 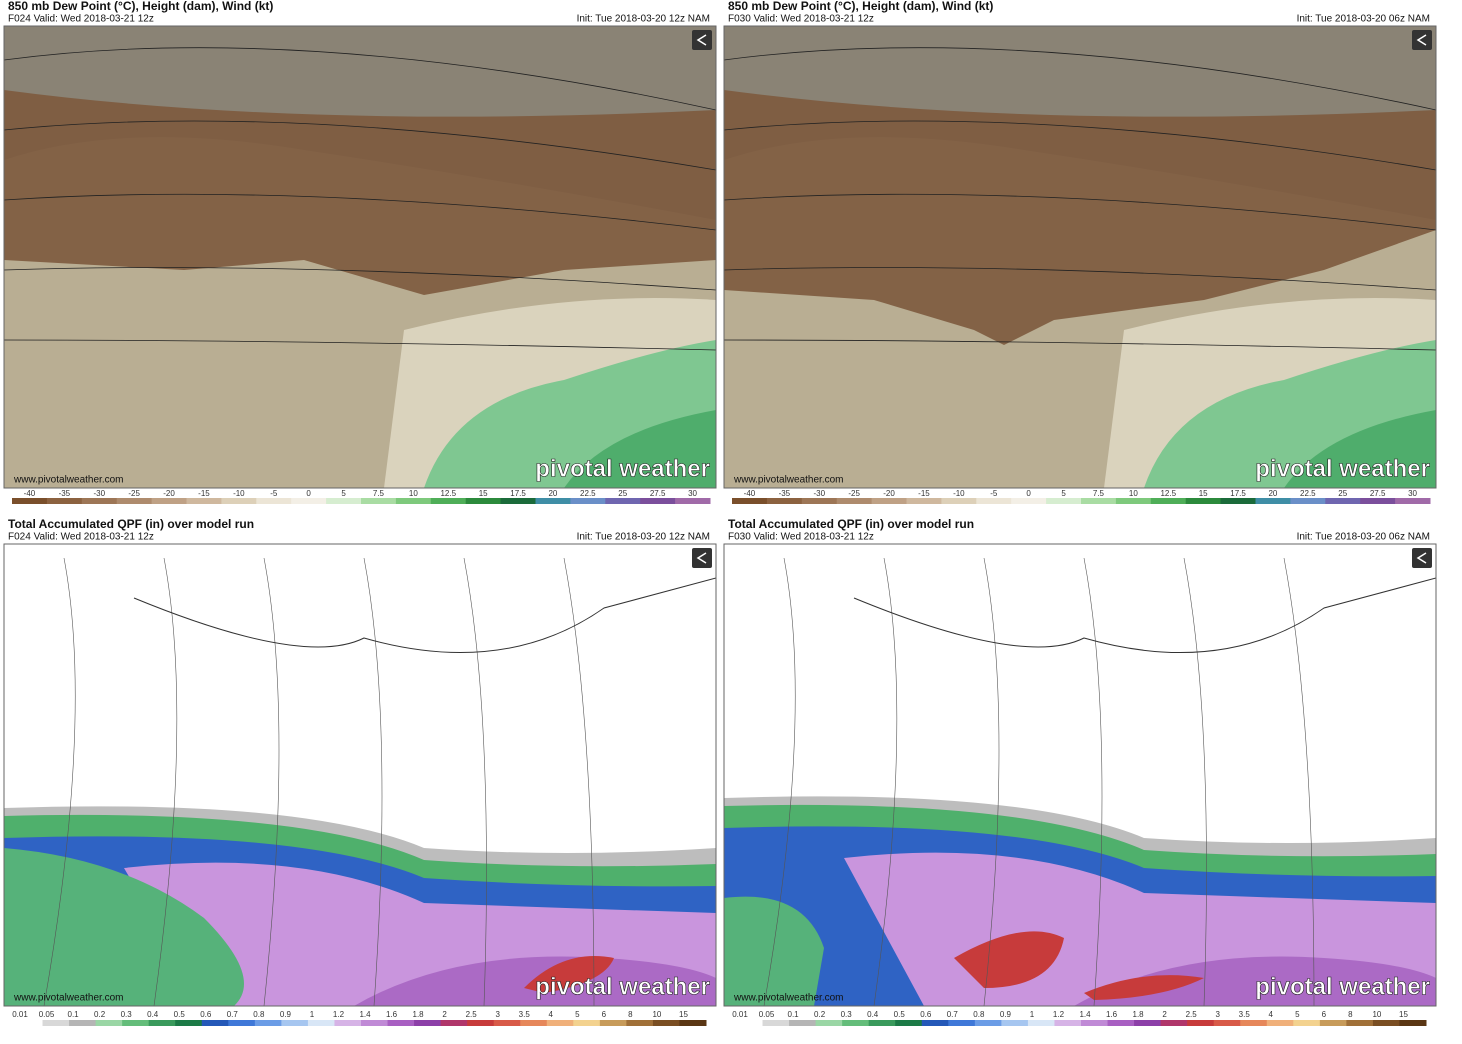 I want to click on colorbar-label: -40, so click(x=30, y=493).